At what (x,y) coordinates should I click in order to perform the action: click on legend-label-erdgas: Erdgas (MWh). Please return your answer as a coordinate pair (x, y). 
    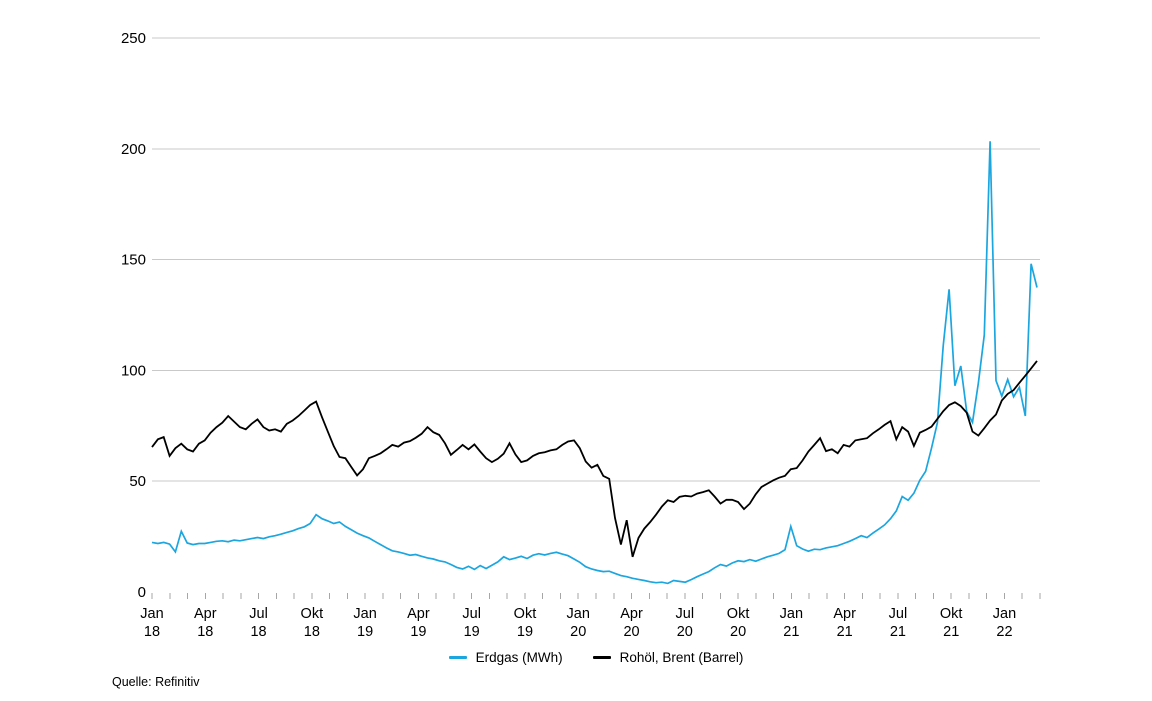
    Looking at the image, I should click on (519, 657).